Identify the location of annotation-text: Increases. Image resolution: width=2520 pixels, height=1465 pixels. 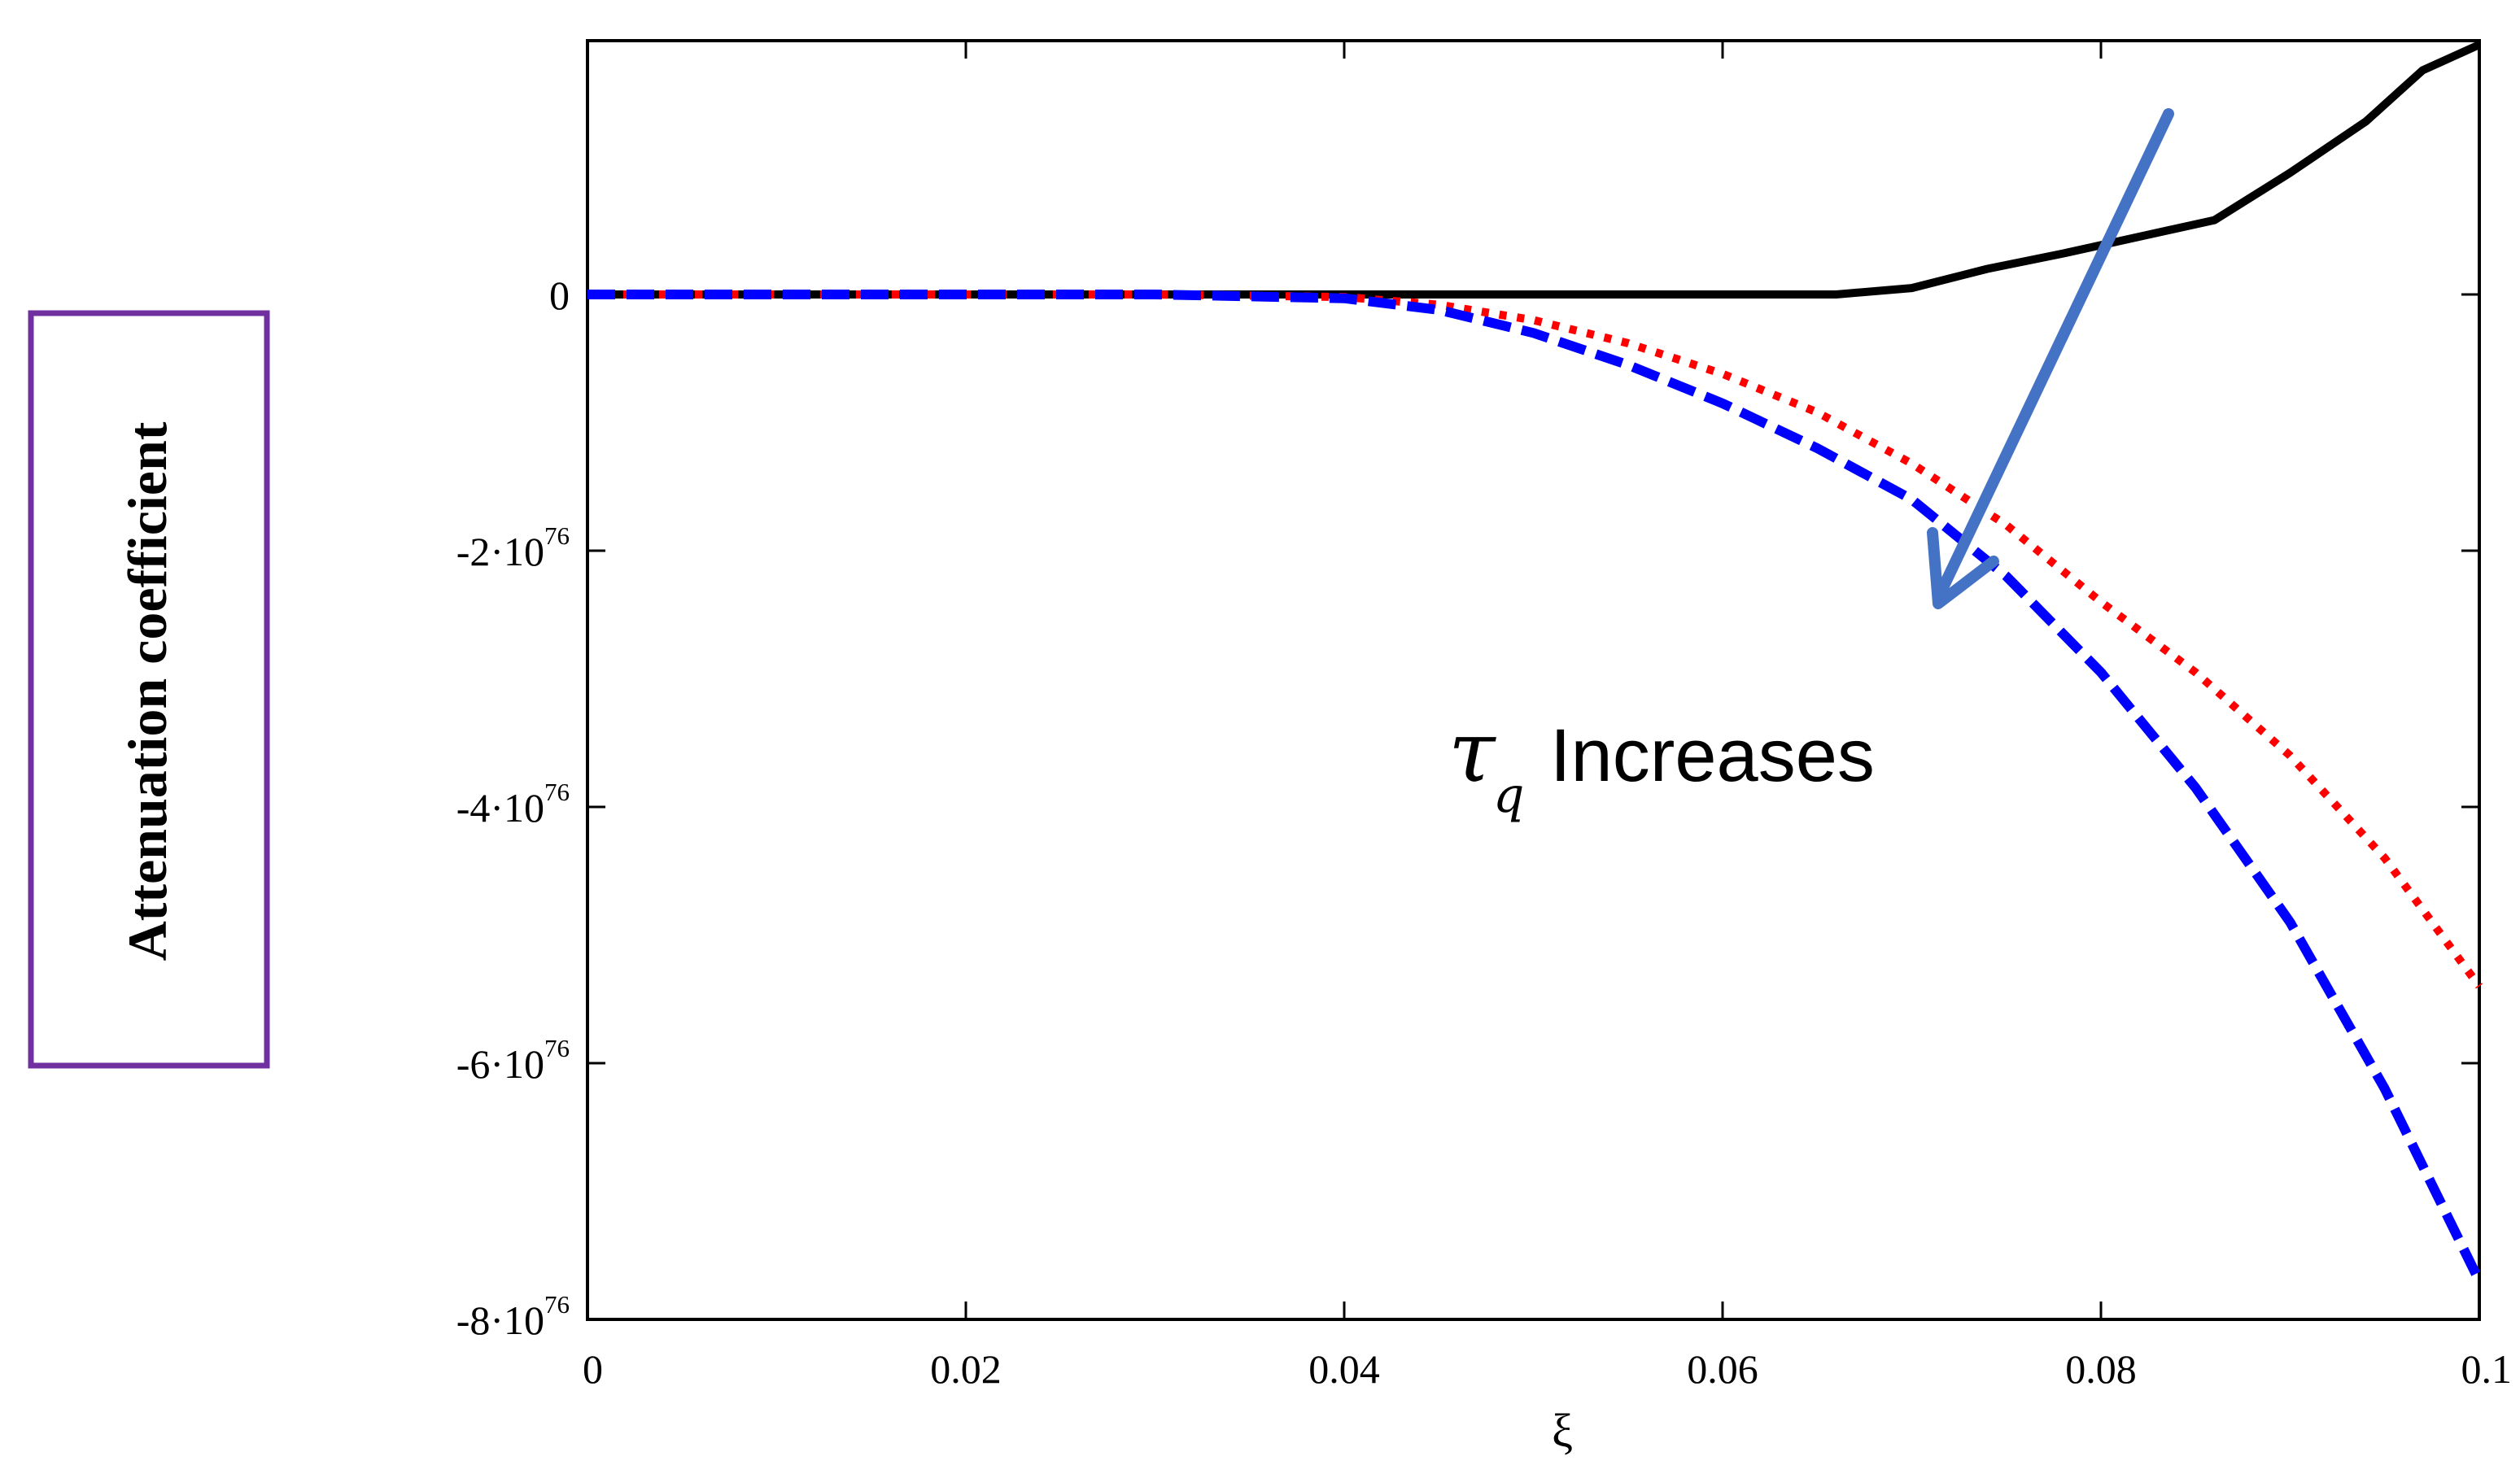
(1713, 756).